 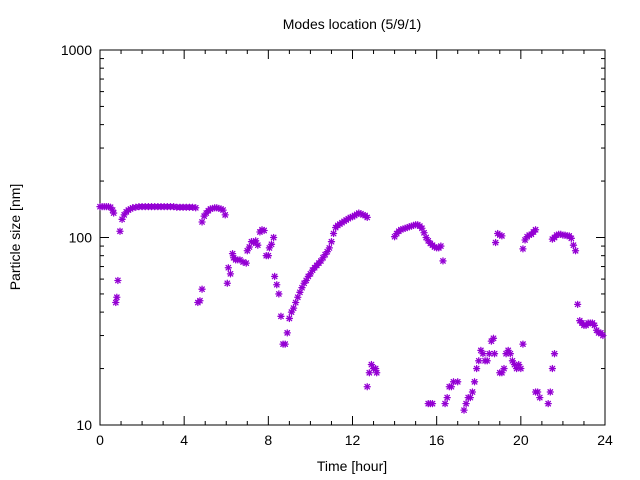 What do you see at coordinates (353, 440) in the screenshot?
I see `x-tick-label: 12` at bounding box center [353, 440].